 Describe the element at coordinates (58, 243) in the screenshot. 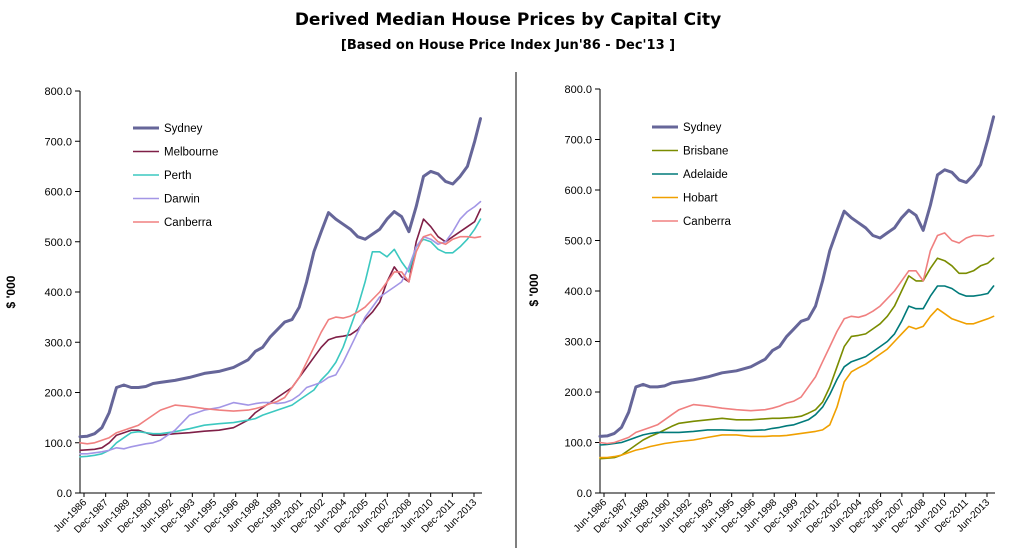

I see `panel1-y-tick-label: 500.0` at that location.